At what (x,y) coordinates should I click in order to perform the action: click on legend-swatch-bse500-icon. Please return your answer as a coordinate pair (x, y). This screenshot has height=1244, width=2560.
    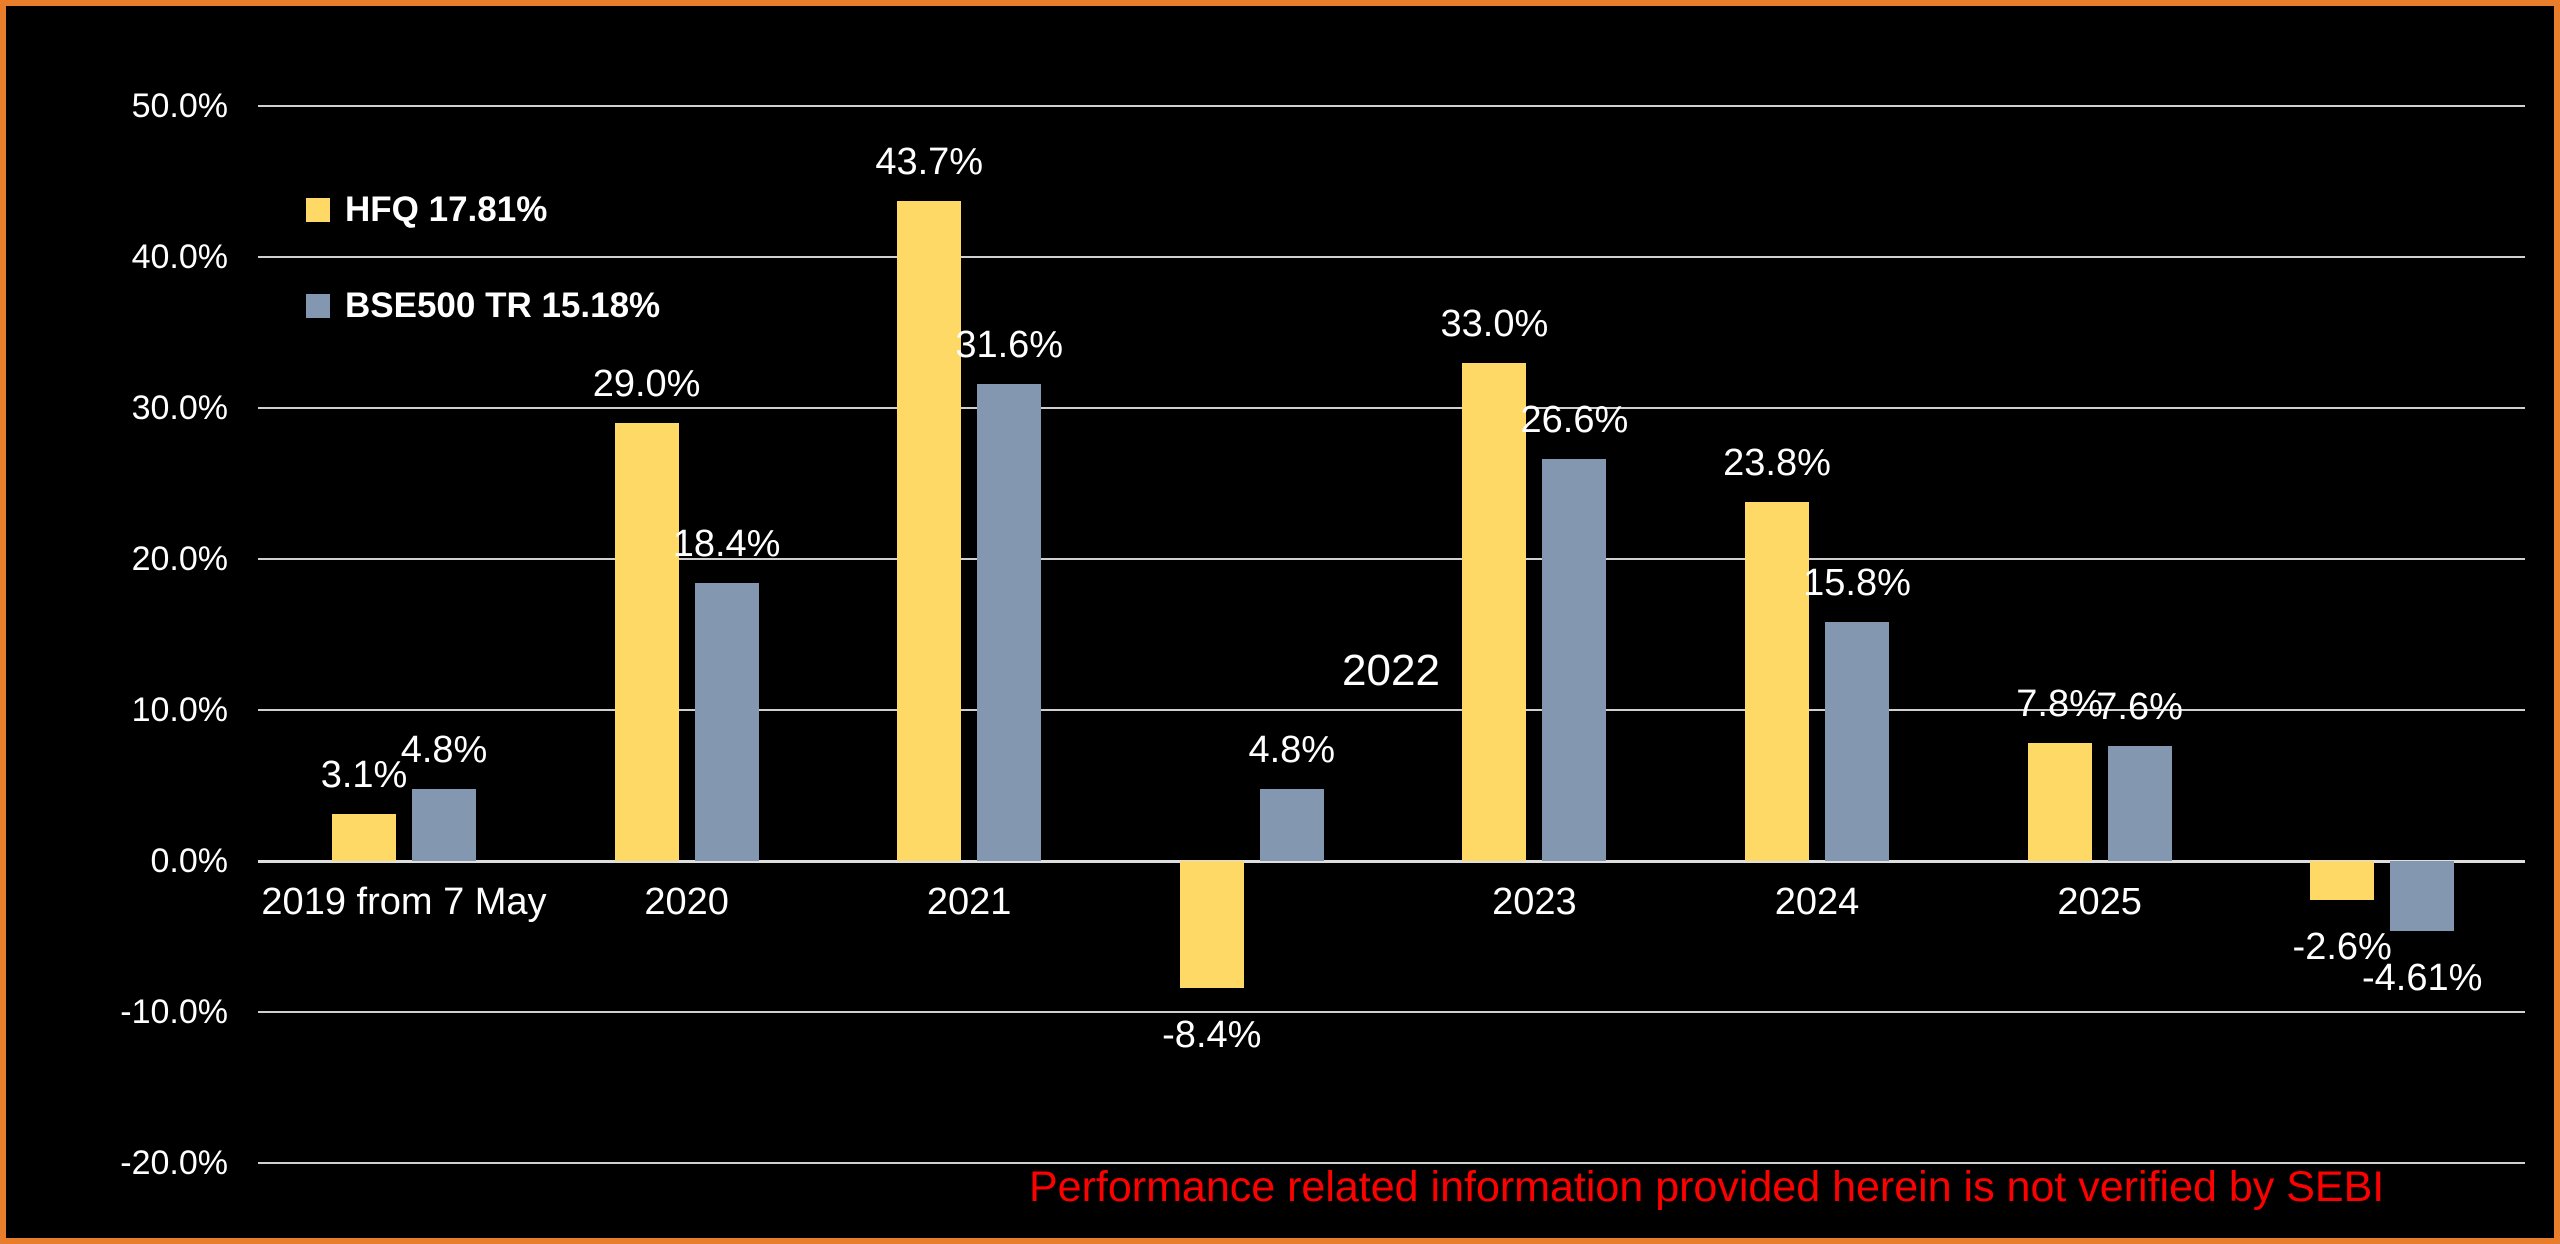
    Looking at the image, I should click on (318, 306).